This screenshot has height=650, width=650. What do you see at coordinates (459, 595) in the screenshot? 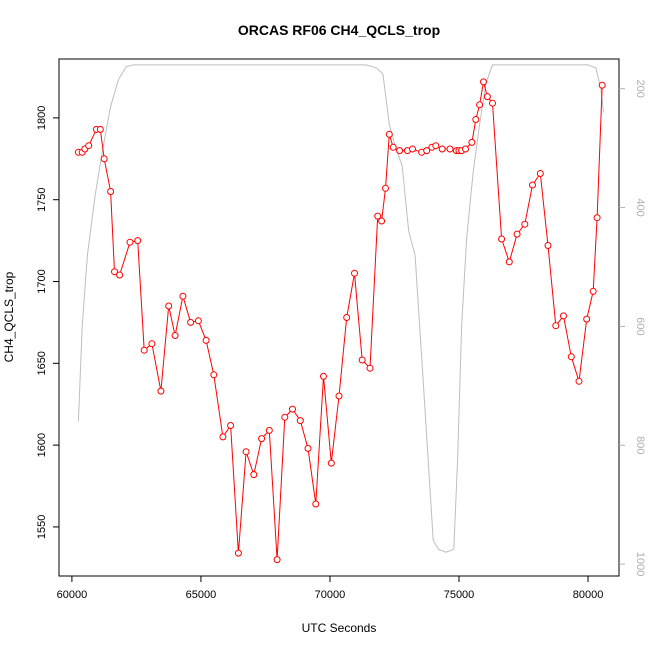
I see `x-tick-label: 75000` at bounding box center [459, 595].